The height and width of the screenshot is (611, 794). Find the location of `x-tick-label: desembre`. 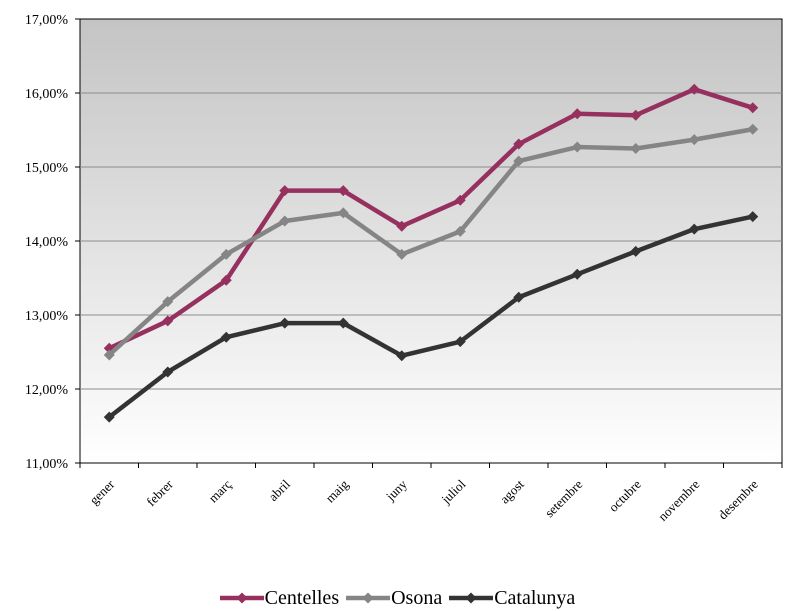

x-tick-label: desembre is located at coordinates (738, 499).